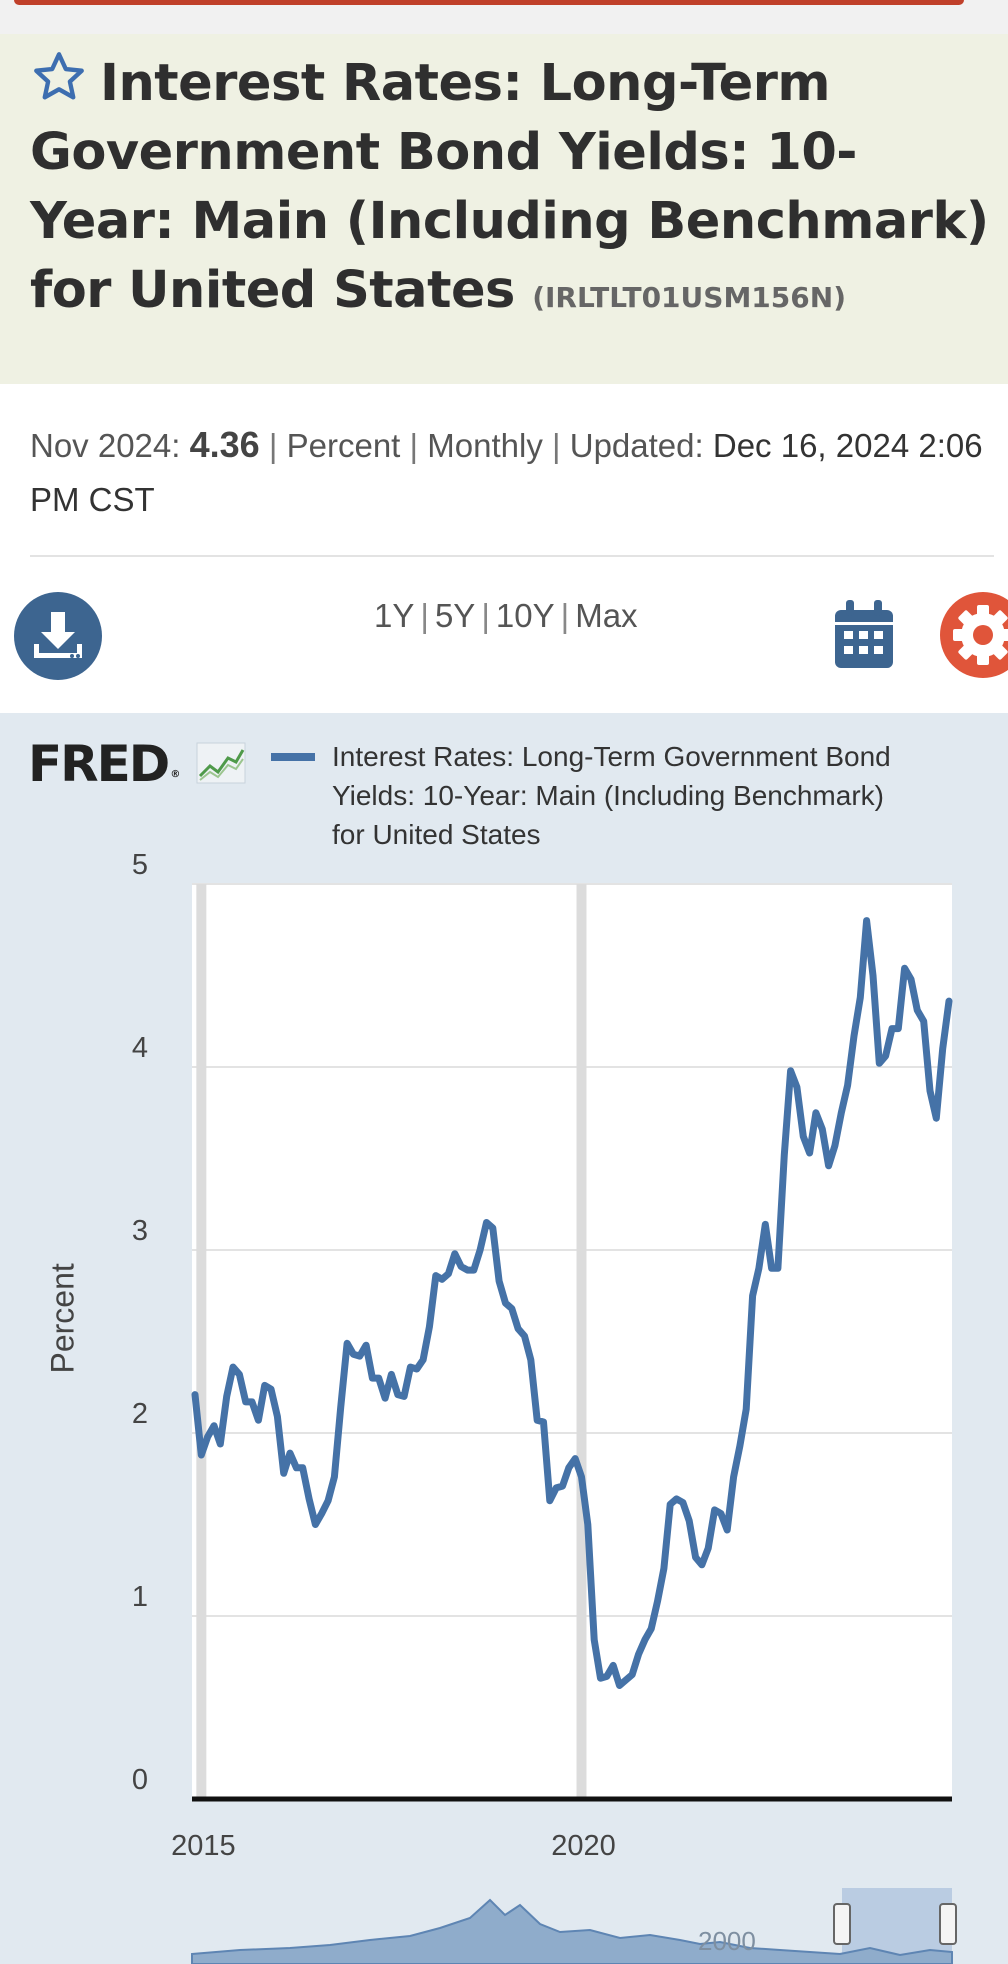 The width and height of the screenshot is (1008, 1964). Describe the element at coordinates (842, 1924) in the screenshot. I see `navigator-handle-left` at that location.